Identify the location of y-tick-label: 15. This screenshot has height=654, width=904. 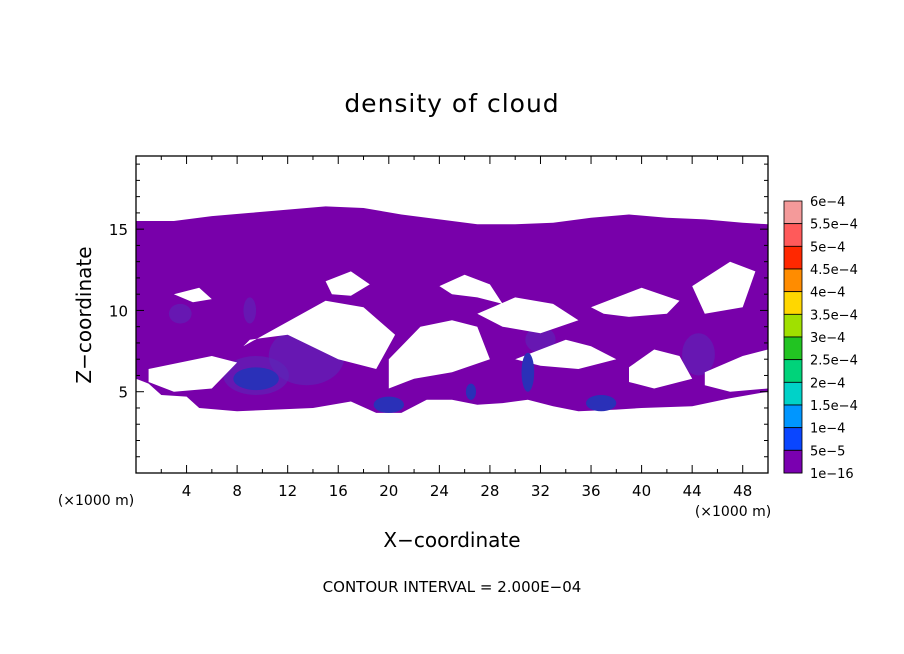
(118, 230).